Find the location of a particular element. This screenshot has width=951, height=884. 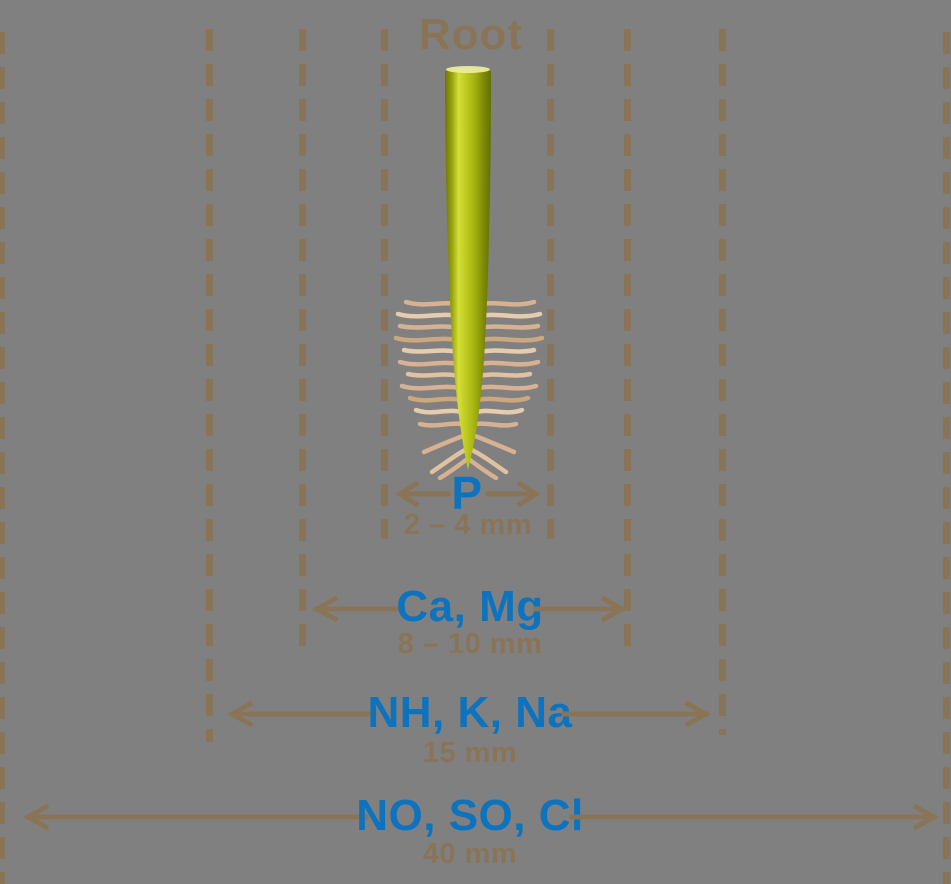

nh-k-na-left-arrow is located at coordinates (301, 714).